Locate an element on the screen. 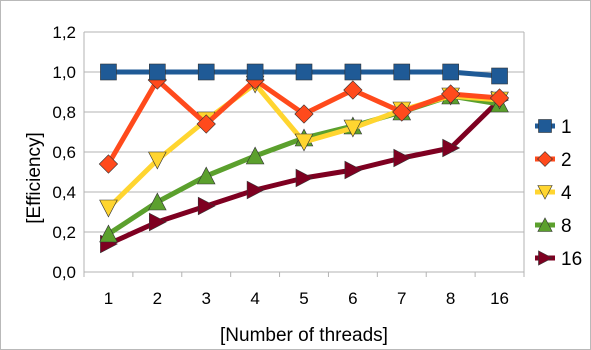 The height and width of the screenshot is (350, 591). legend-label: 4 is located at coordinates (566, 193).